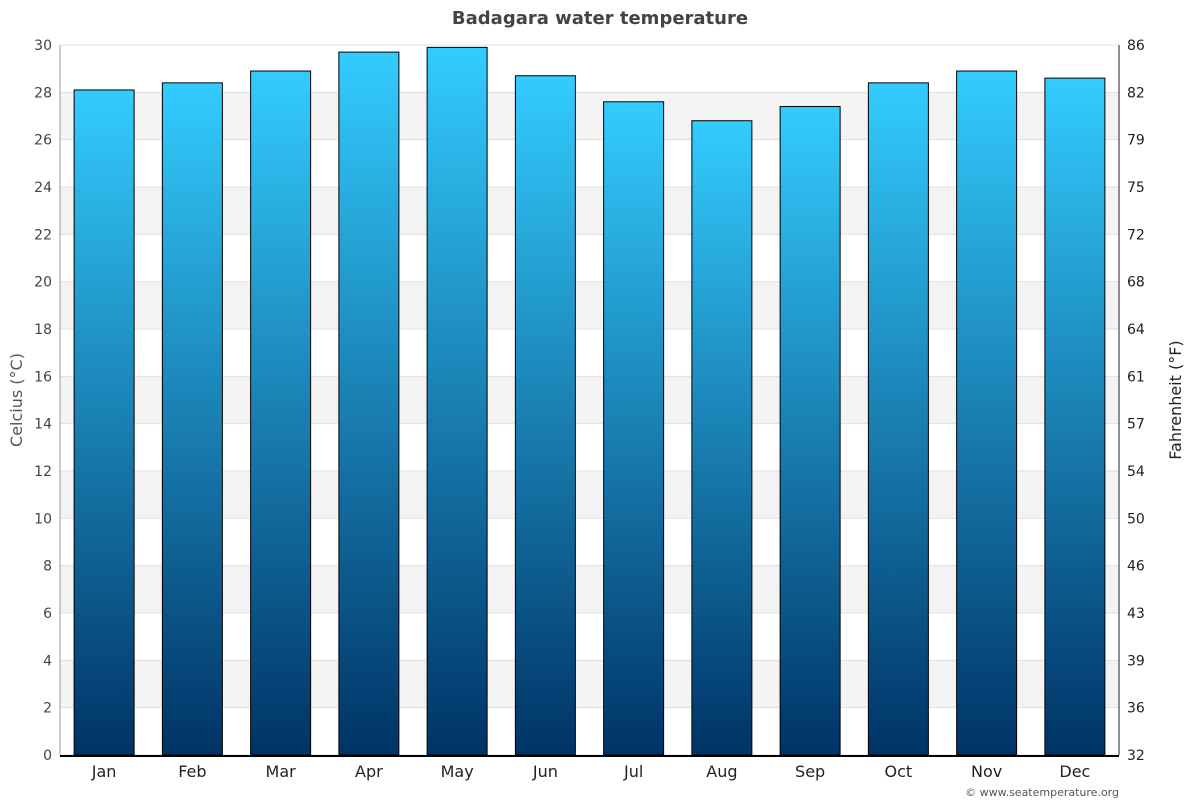 This screenshot has height=804, width=1200. I want to click on y-tick-label-right: 54, so click(1136, 472).